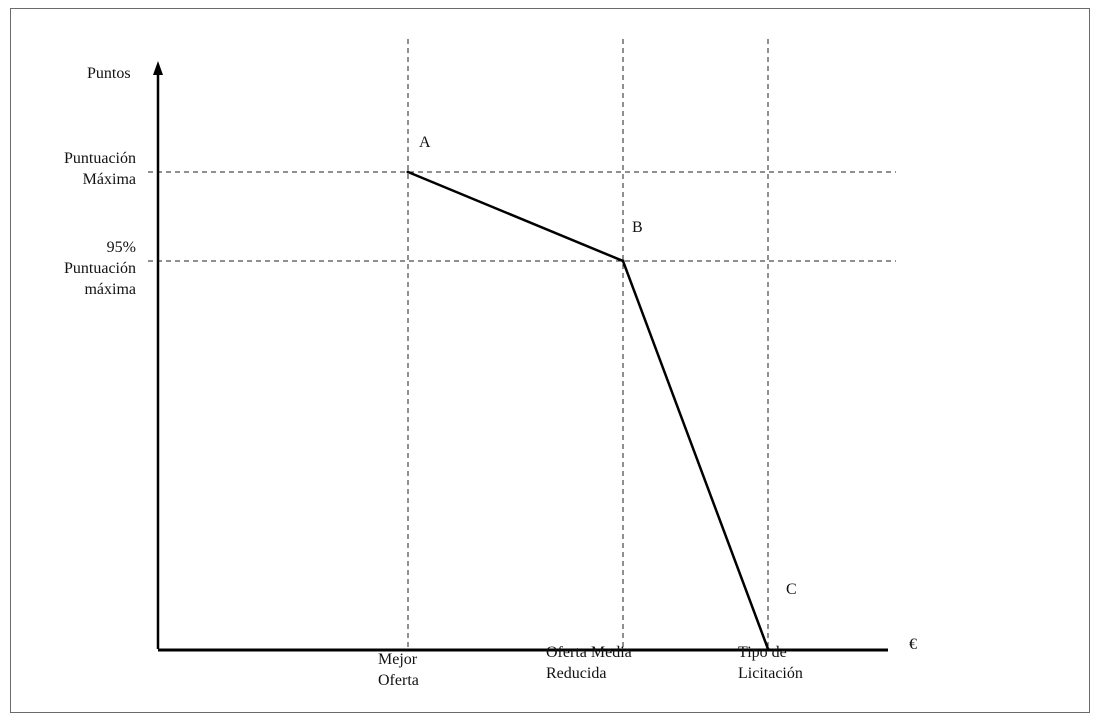 Image resolution: width=1100 pixels, height=722 pixels. Describe the element at coordinates (913, 644) in the screenshot. I see `x-axis-label: €` at that location.